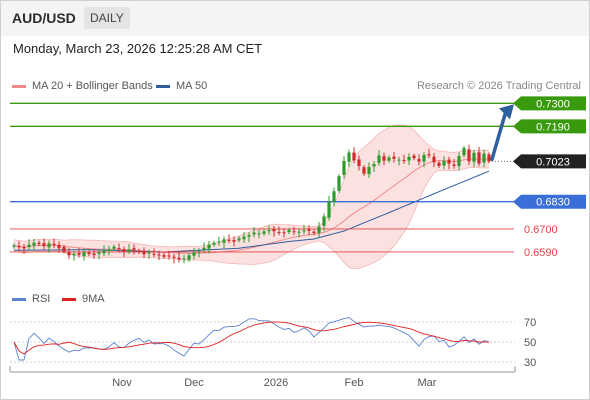 Image resolution: width=590 pixels, height=400 pixels. Describe the element at coordinates (530, 363) in the screenshot. I see `rsi-tick-30: 30` at that location.